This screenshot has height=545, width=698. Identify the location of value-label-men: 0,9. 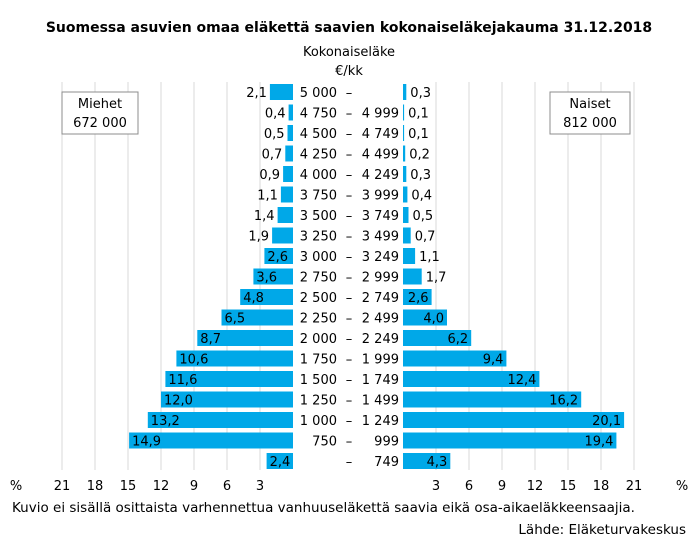
(269, 175).